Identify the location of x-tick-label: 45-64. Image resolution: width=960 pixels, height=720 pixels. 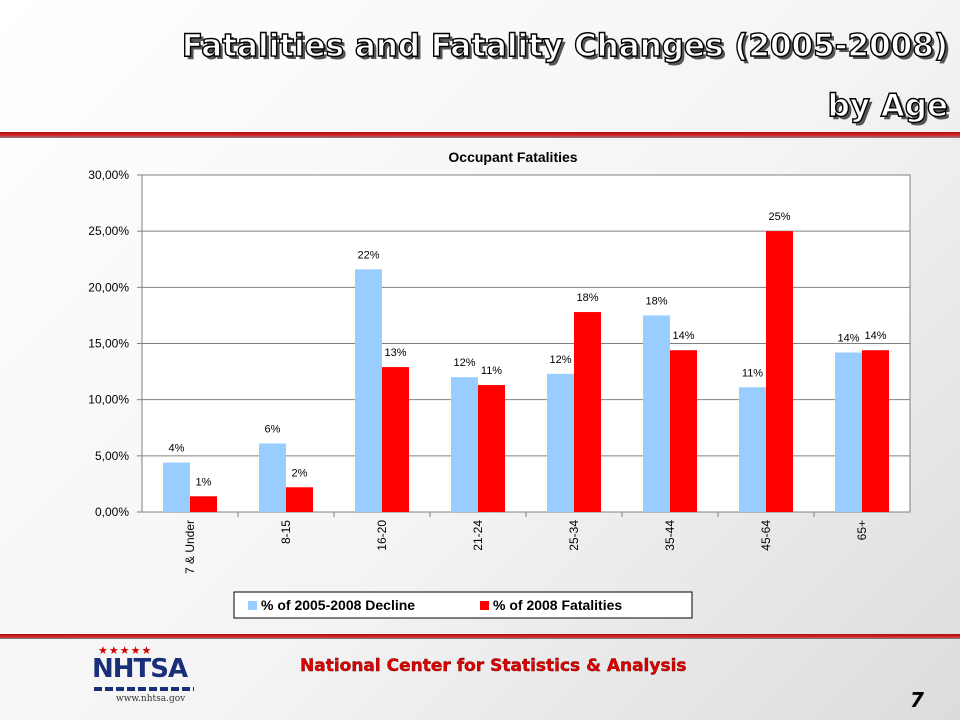
(766, 535).